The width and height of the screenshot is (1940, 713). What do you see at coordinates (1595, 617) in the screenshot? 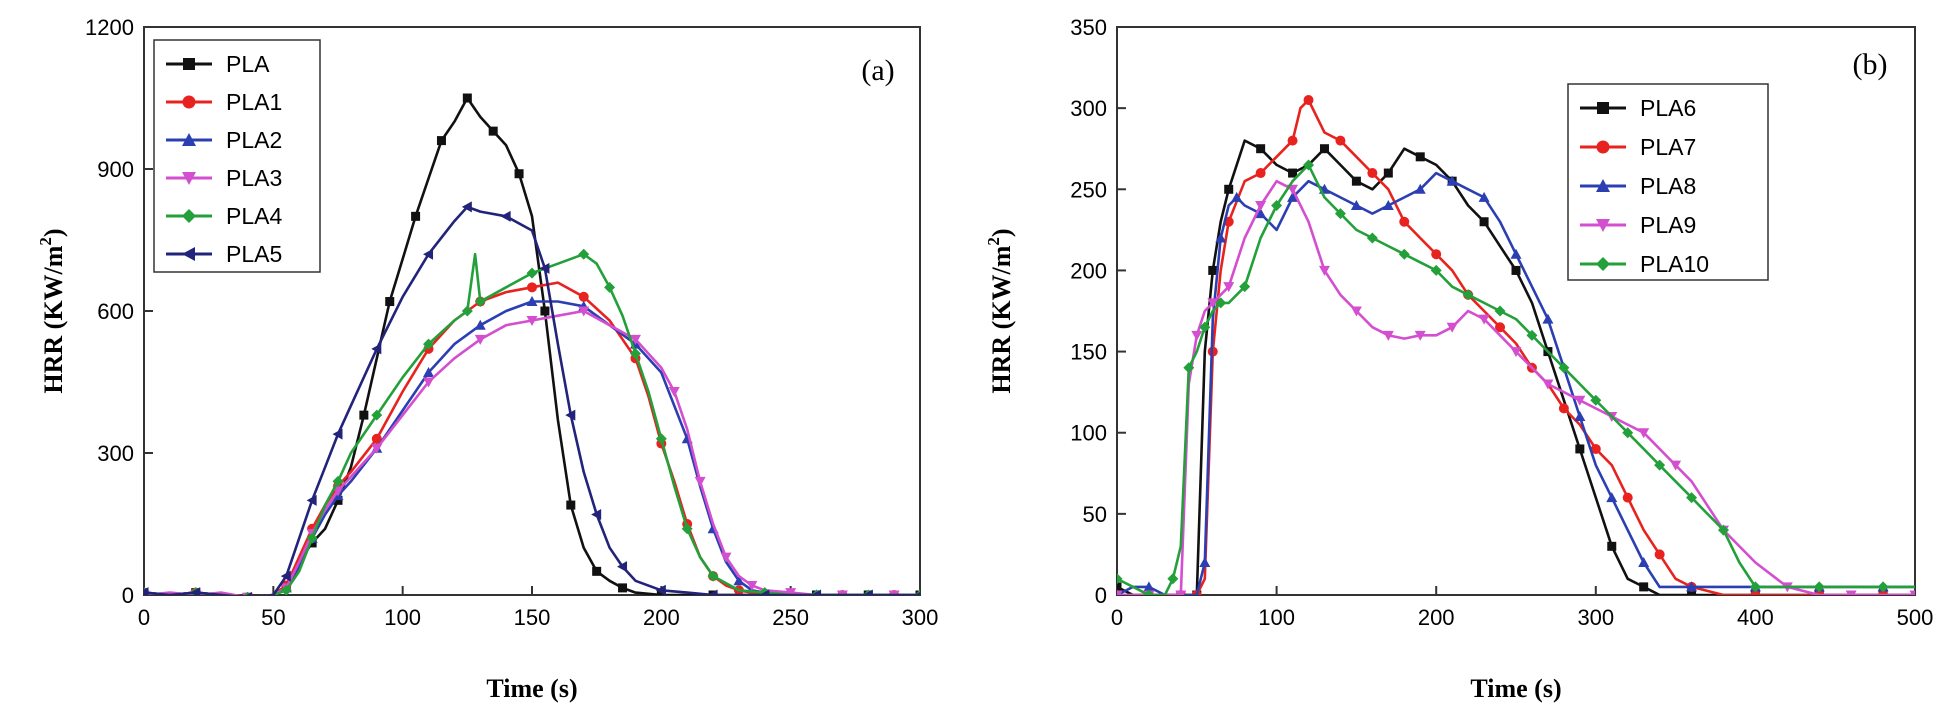
I see `x-tick-label: 300` at bounding box center [1595, 617].